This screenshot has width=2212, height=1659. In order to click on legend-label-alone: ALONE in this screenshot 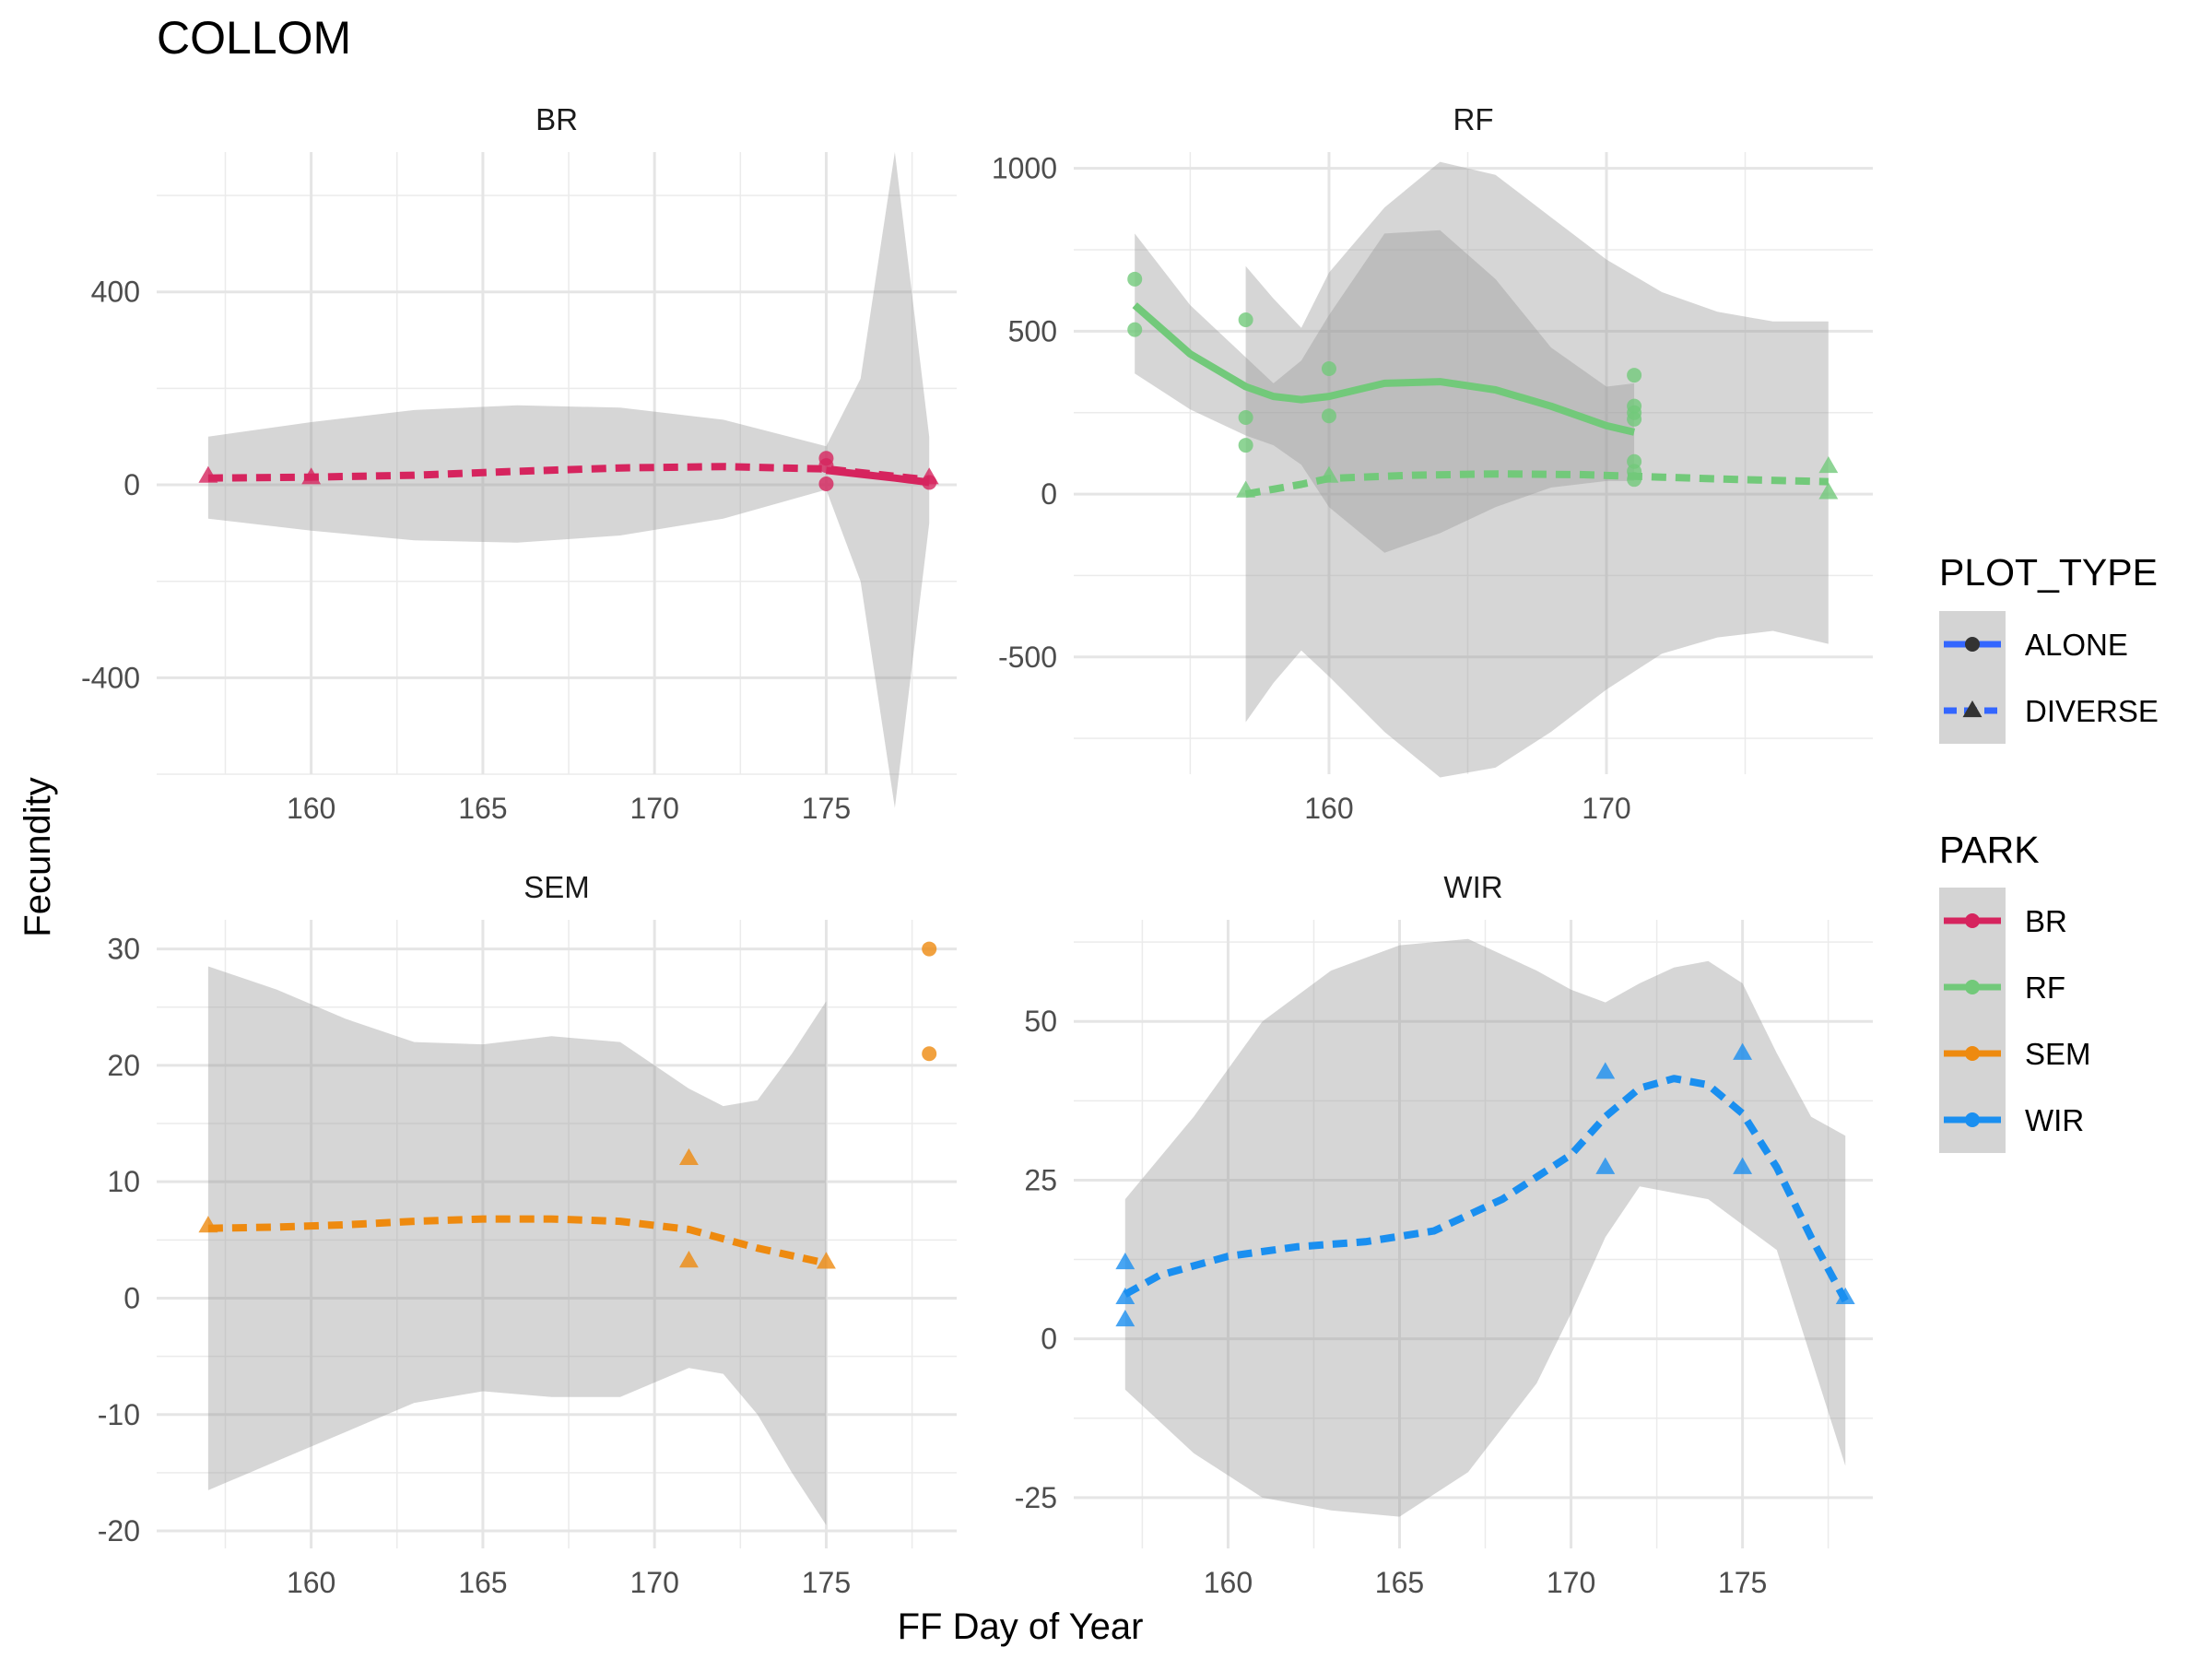, I will do `click(2076, 645)`.